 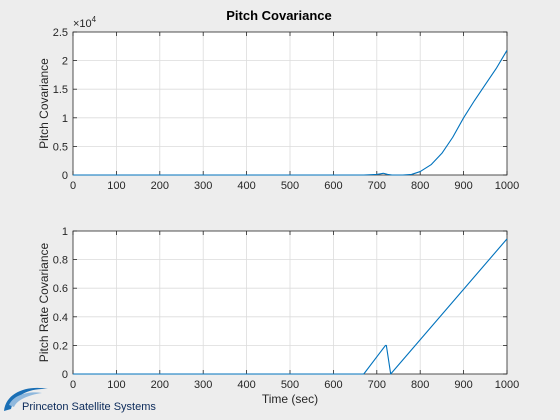 What do you see at coordinates (65, 62) in the screenshot?
I see `y-tick-label: 2` at bounding box center [65, 62].